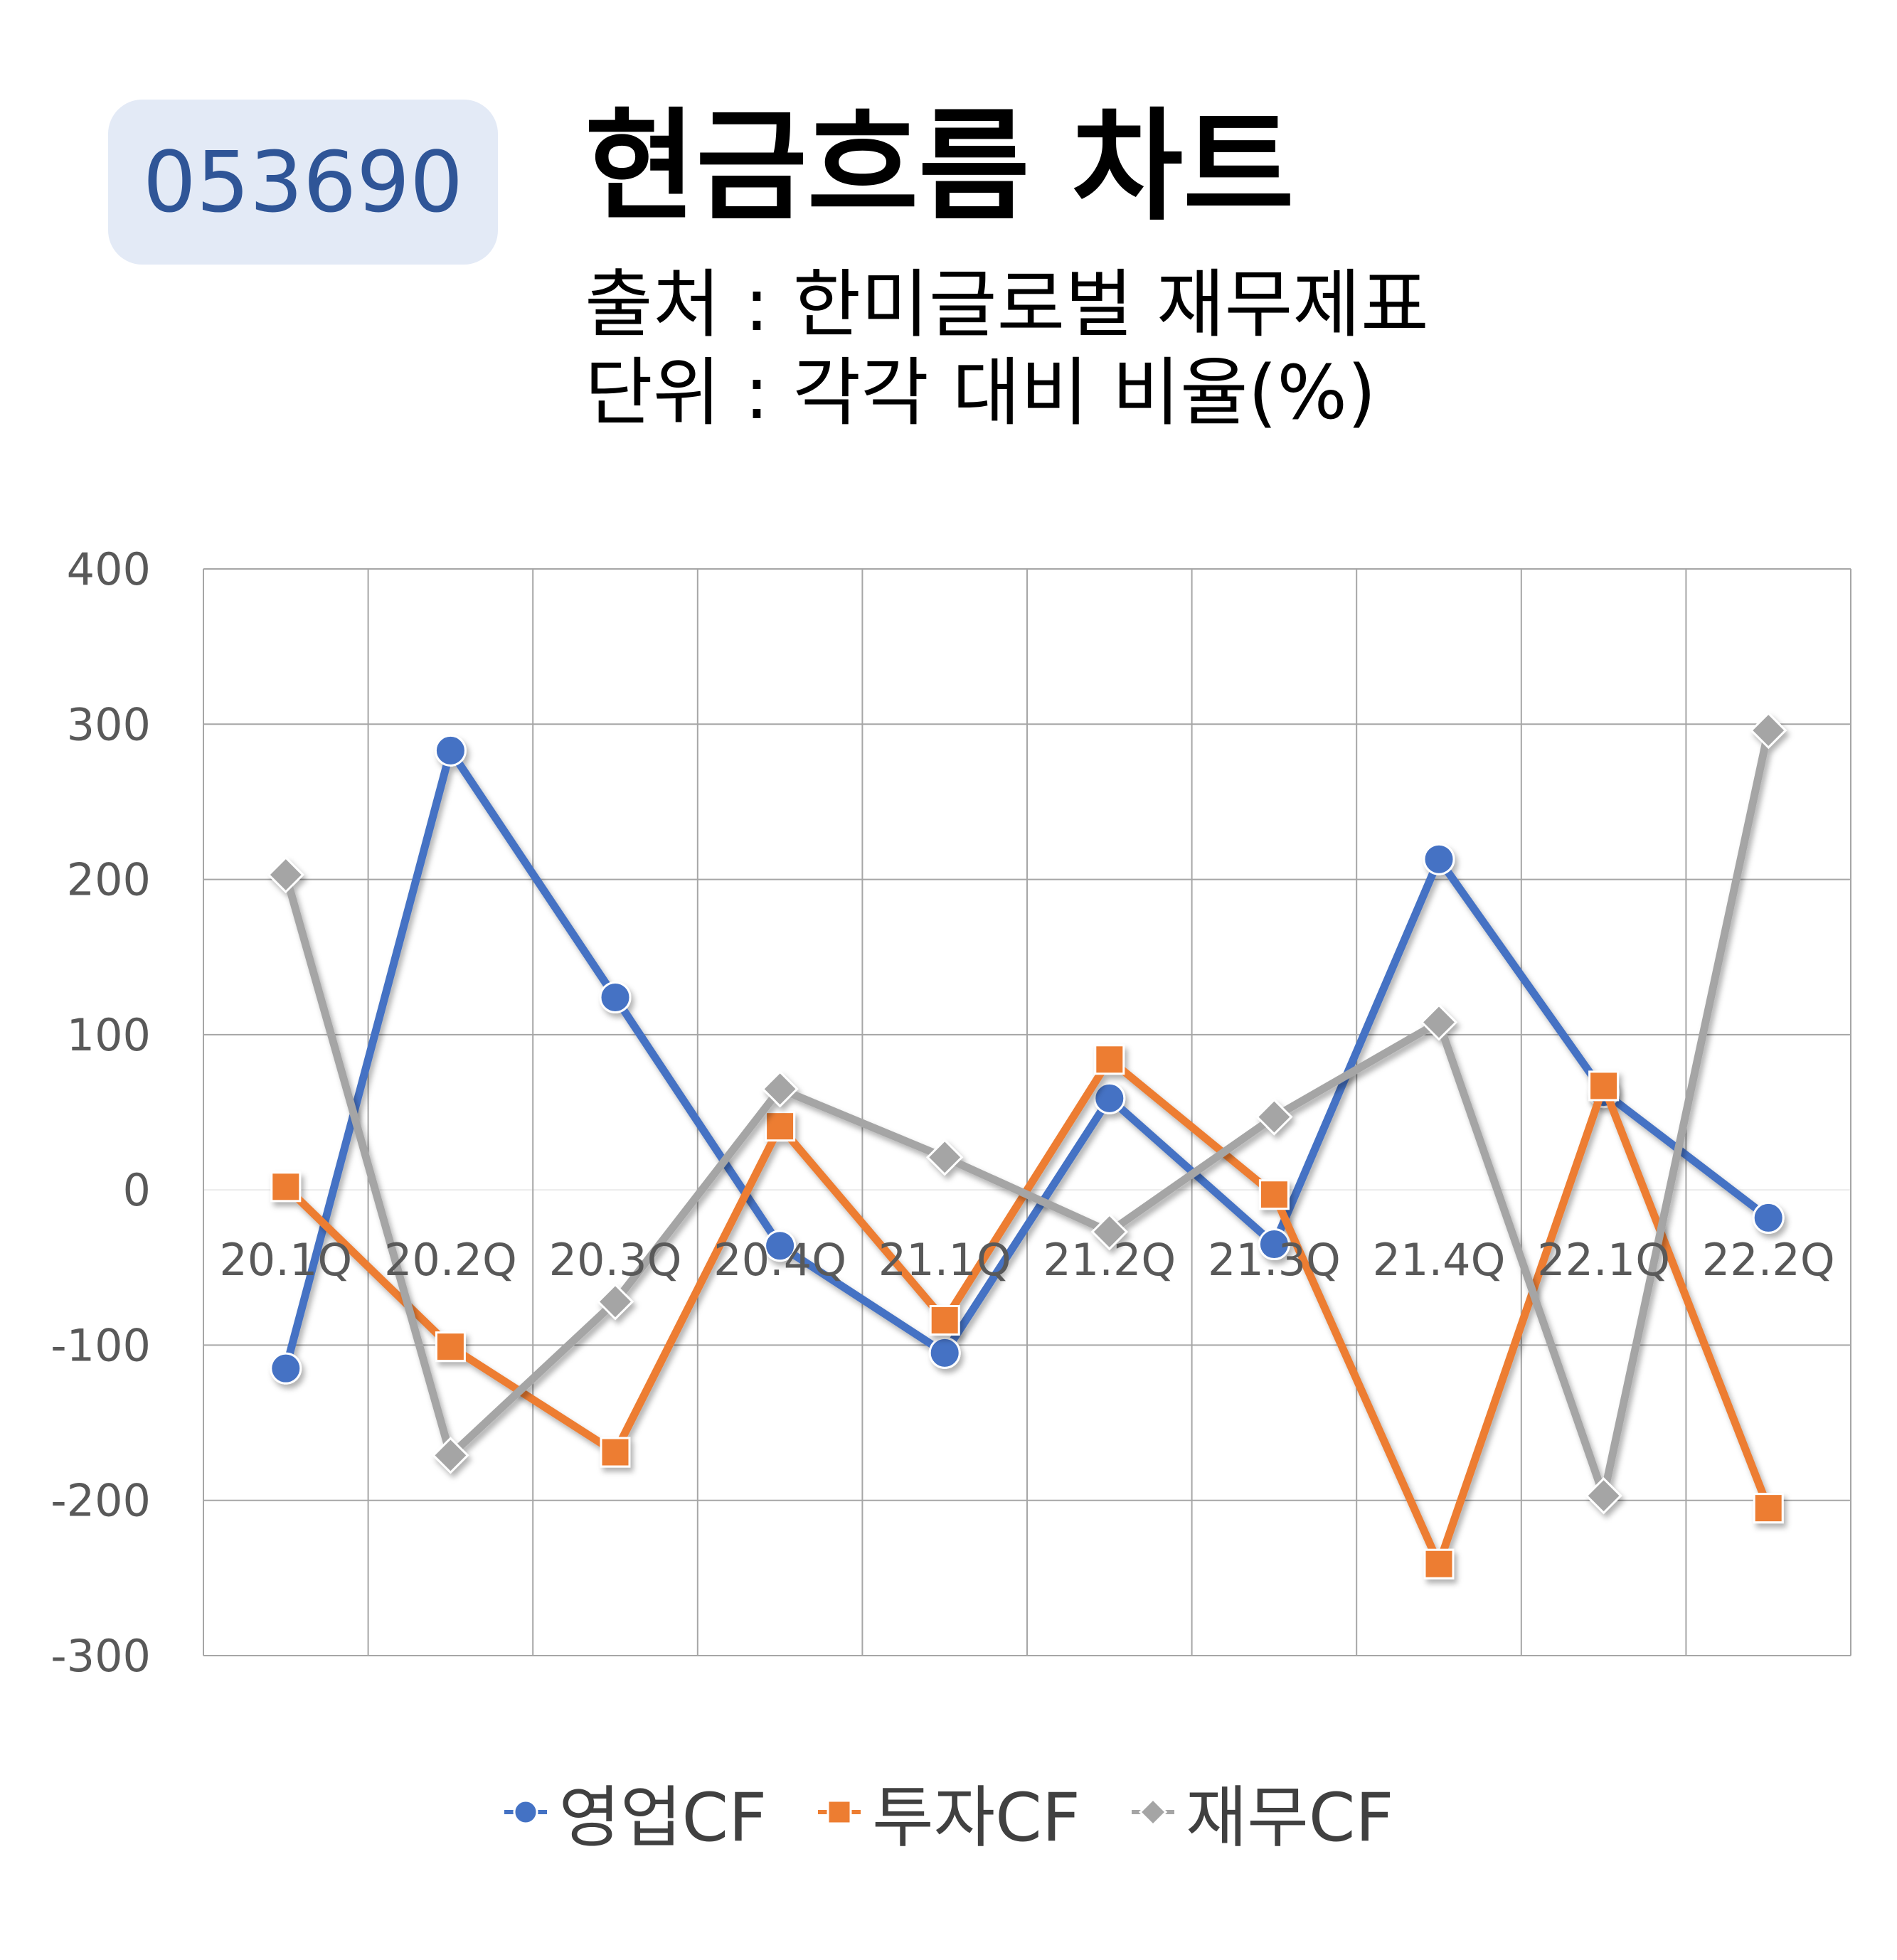  Describe the element at coordinates (839, 1812) in the screenshot. I see `legend-square-marker` at that location.